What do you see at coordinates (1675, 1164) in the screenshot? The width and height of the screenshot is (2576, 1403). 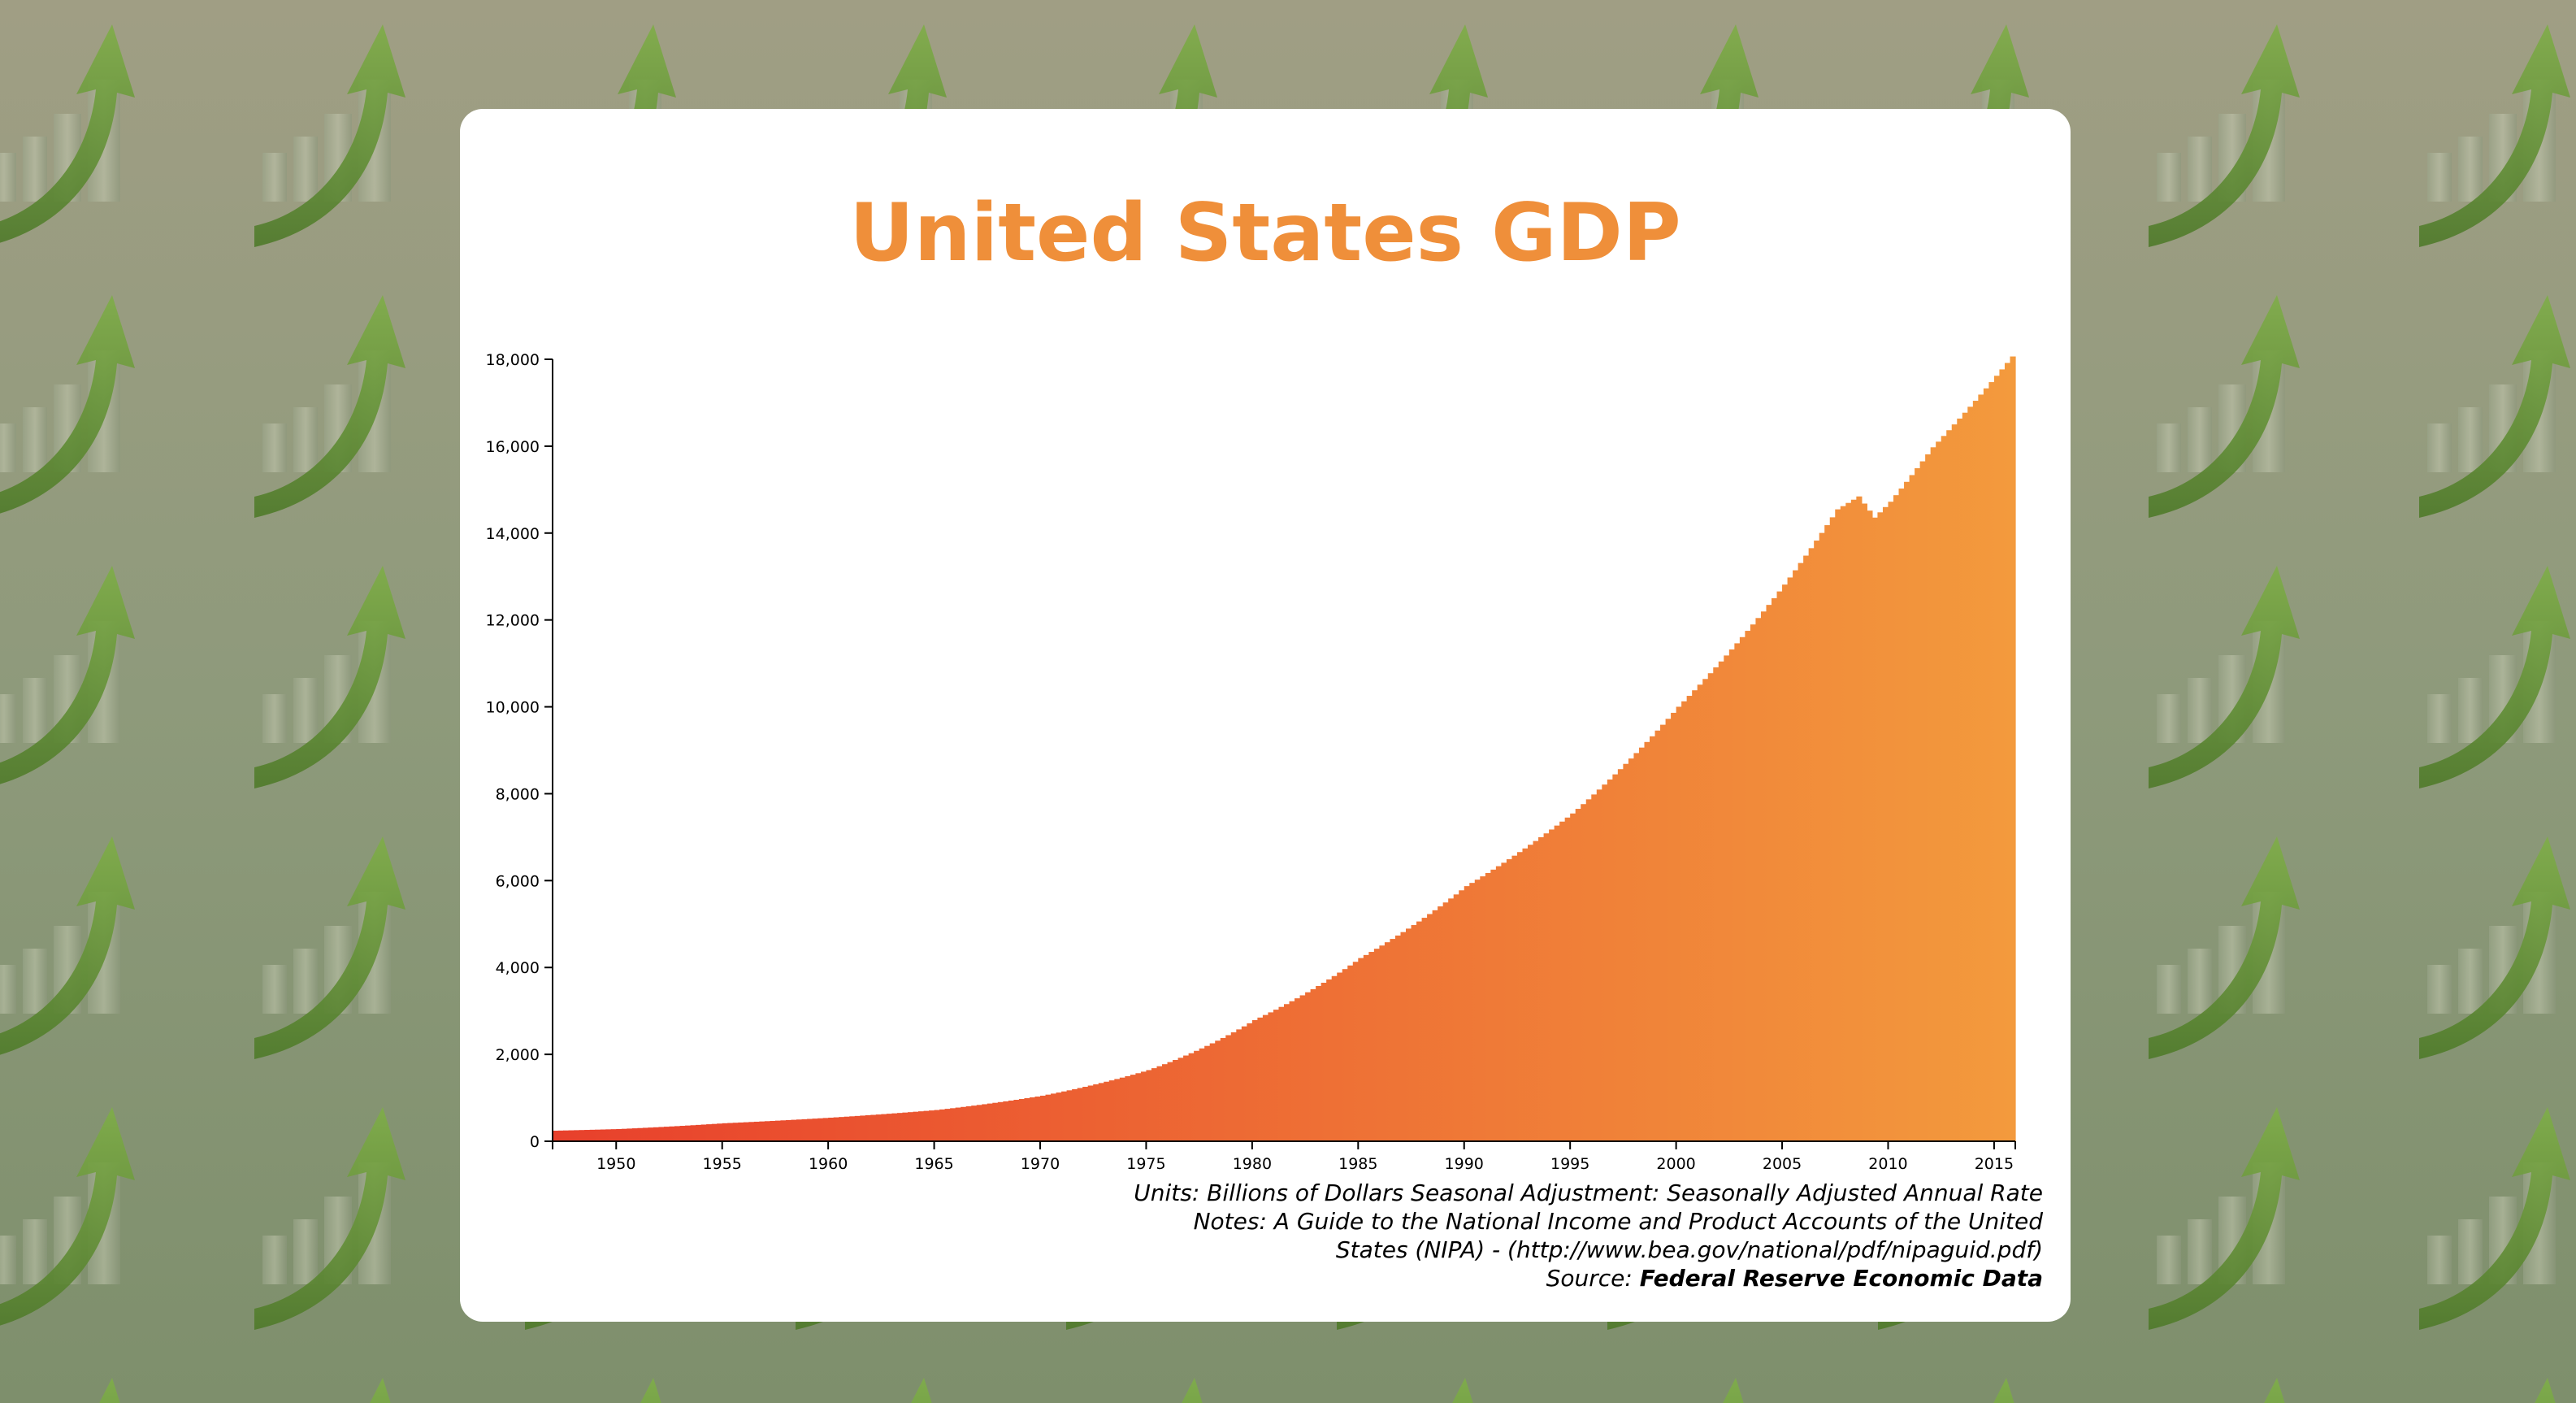 I see `x-tick-label: 2000` at bounding box center [1675, 1164].